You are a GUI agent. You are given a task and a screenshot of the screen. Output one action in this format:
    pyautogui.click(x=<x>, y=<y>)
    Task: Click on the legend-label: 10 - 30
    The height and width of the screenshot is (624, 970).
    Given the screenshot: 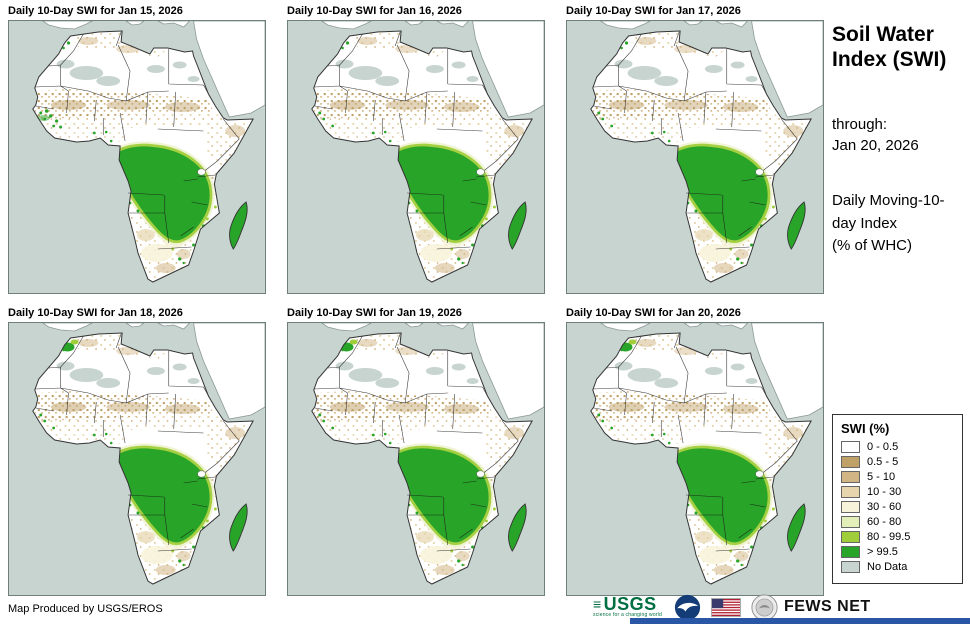 What is the action you would take?
    pyautogui.click(x=884, y=492)
    